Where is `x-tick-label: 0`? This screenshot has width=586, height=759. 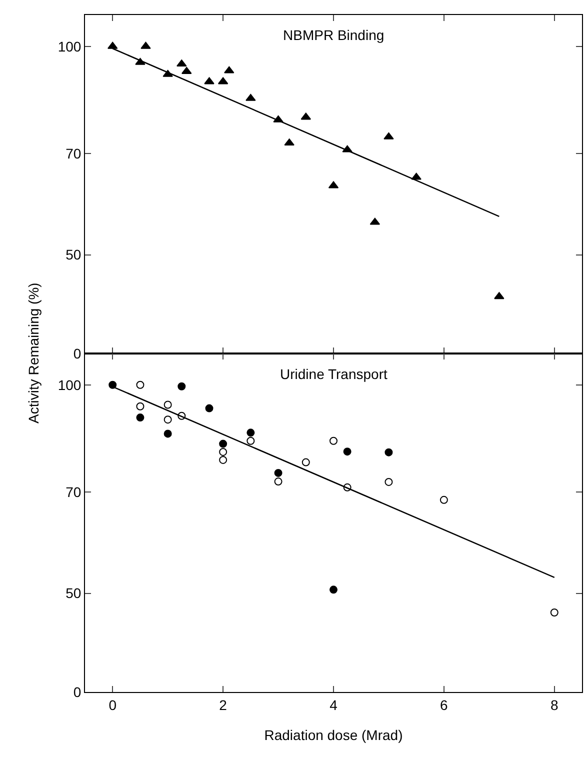 x-tick-label: 0 is located at coordinates (112, 704).